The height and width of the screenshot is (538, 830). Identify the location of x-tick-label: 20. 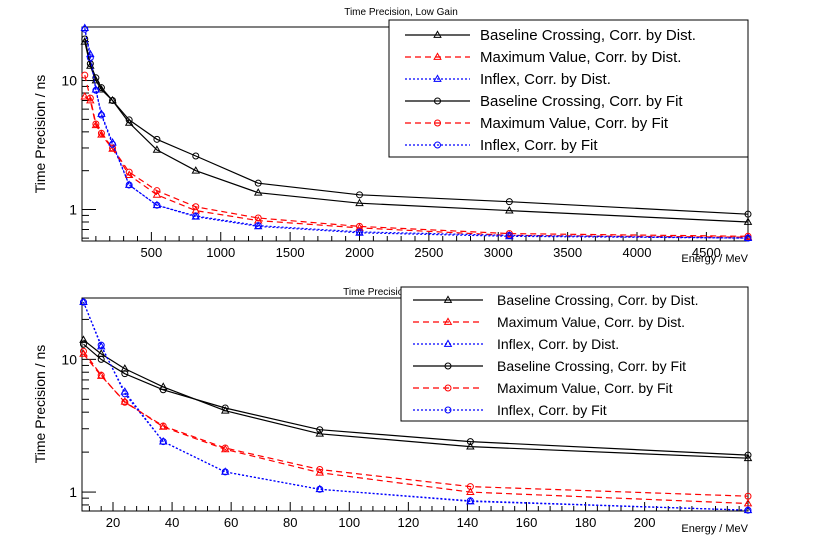
(113, 522).